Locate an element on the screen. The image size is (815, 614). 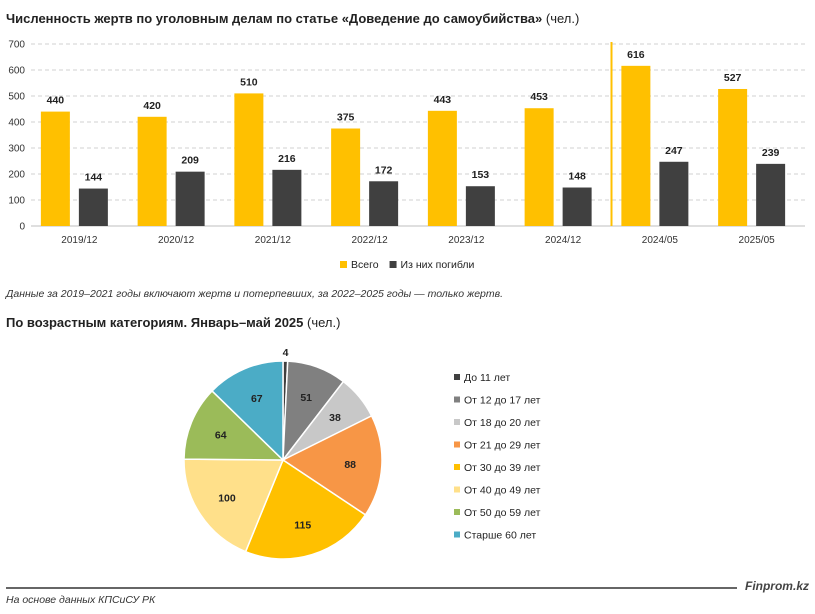
legend-label: От 40 до 49 лет is located at coordinates (502, 491).